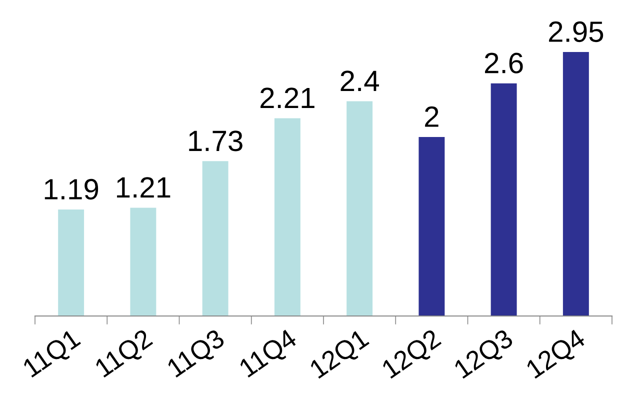  What do you see at coordinates (504, 63) in the screenshot?
I see `data-label: 2.6` at bounding box center [504, 63].